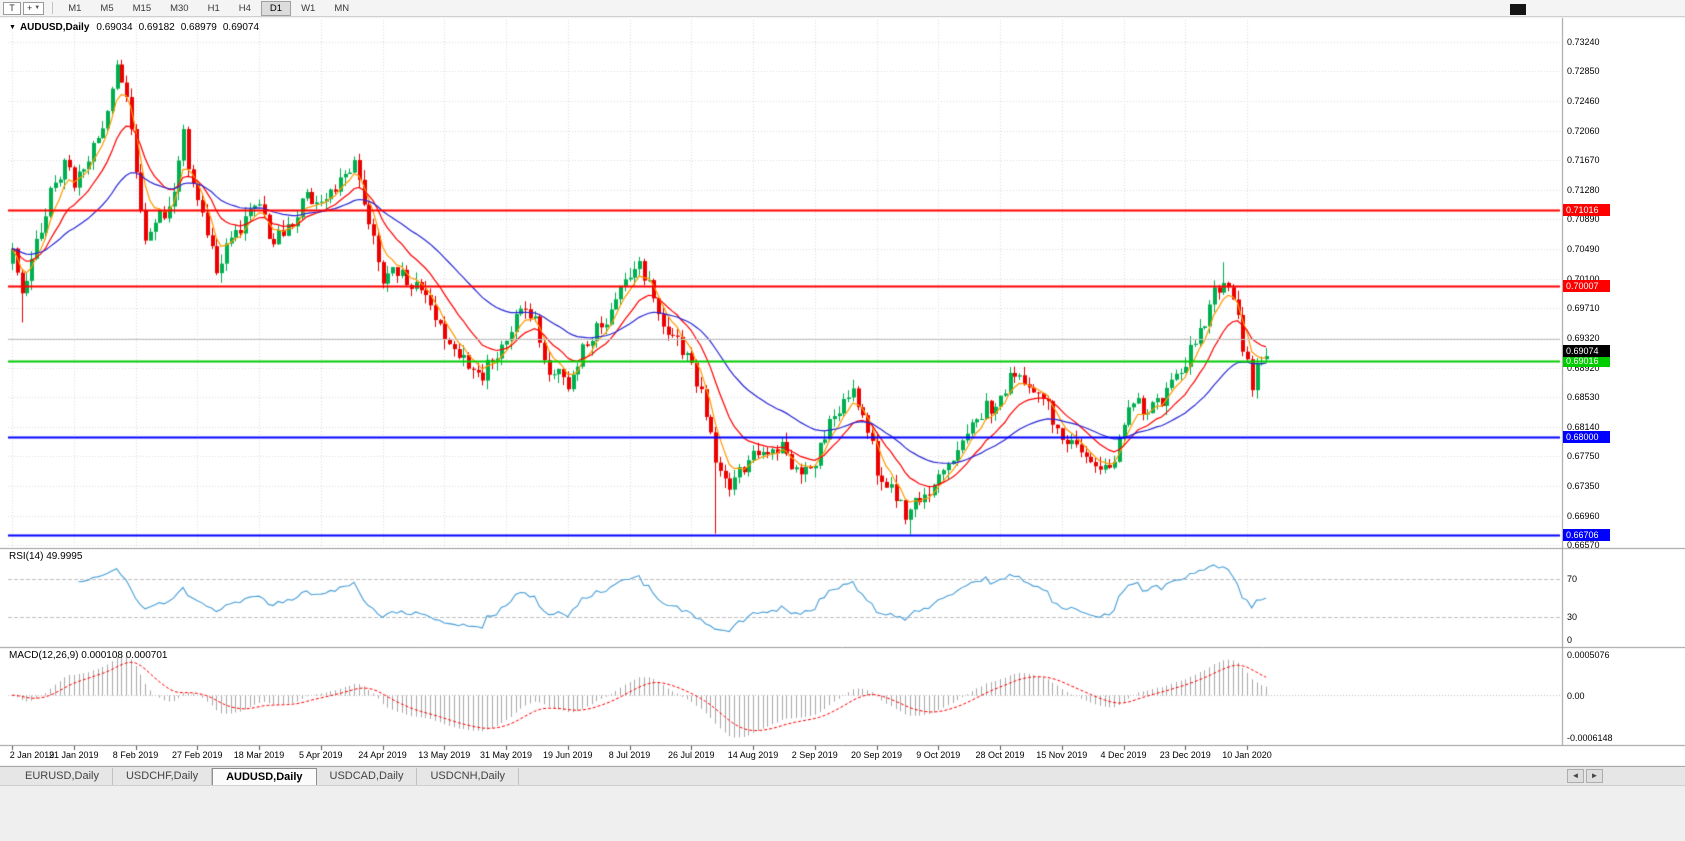  Describe the element at coordinates (114, 27) in the screenshot. I see `ohlc-open: 0.69034` at that location.